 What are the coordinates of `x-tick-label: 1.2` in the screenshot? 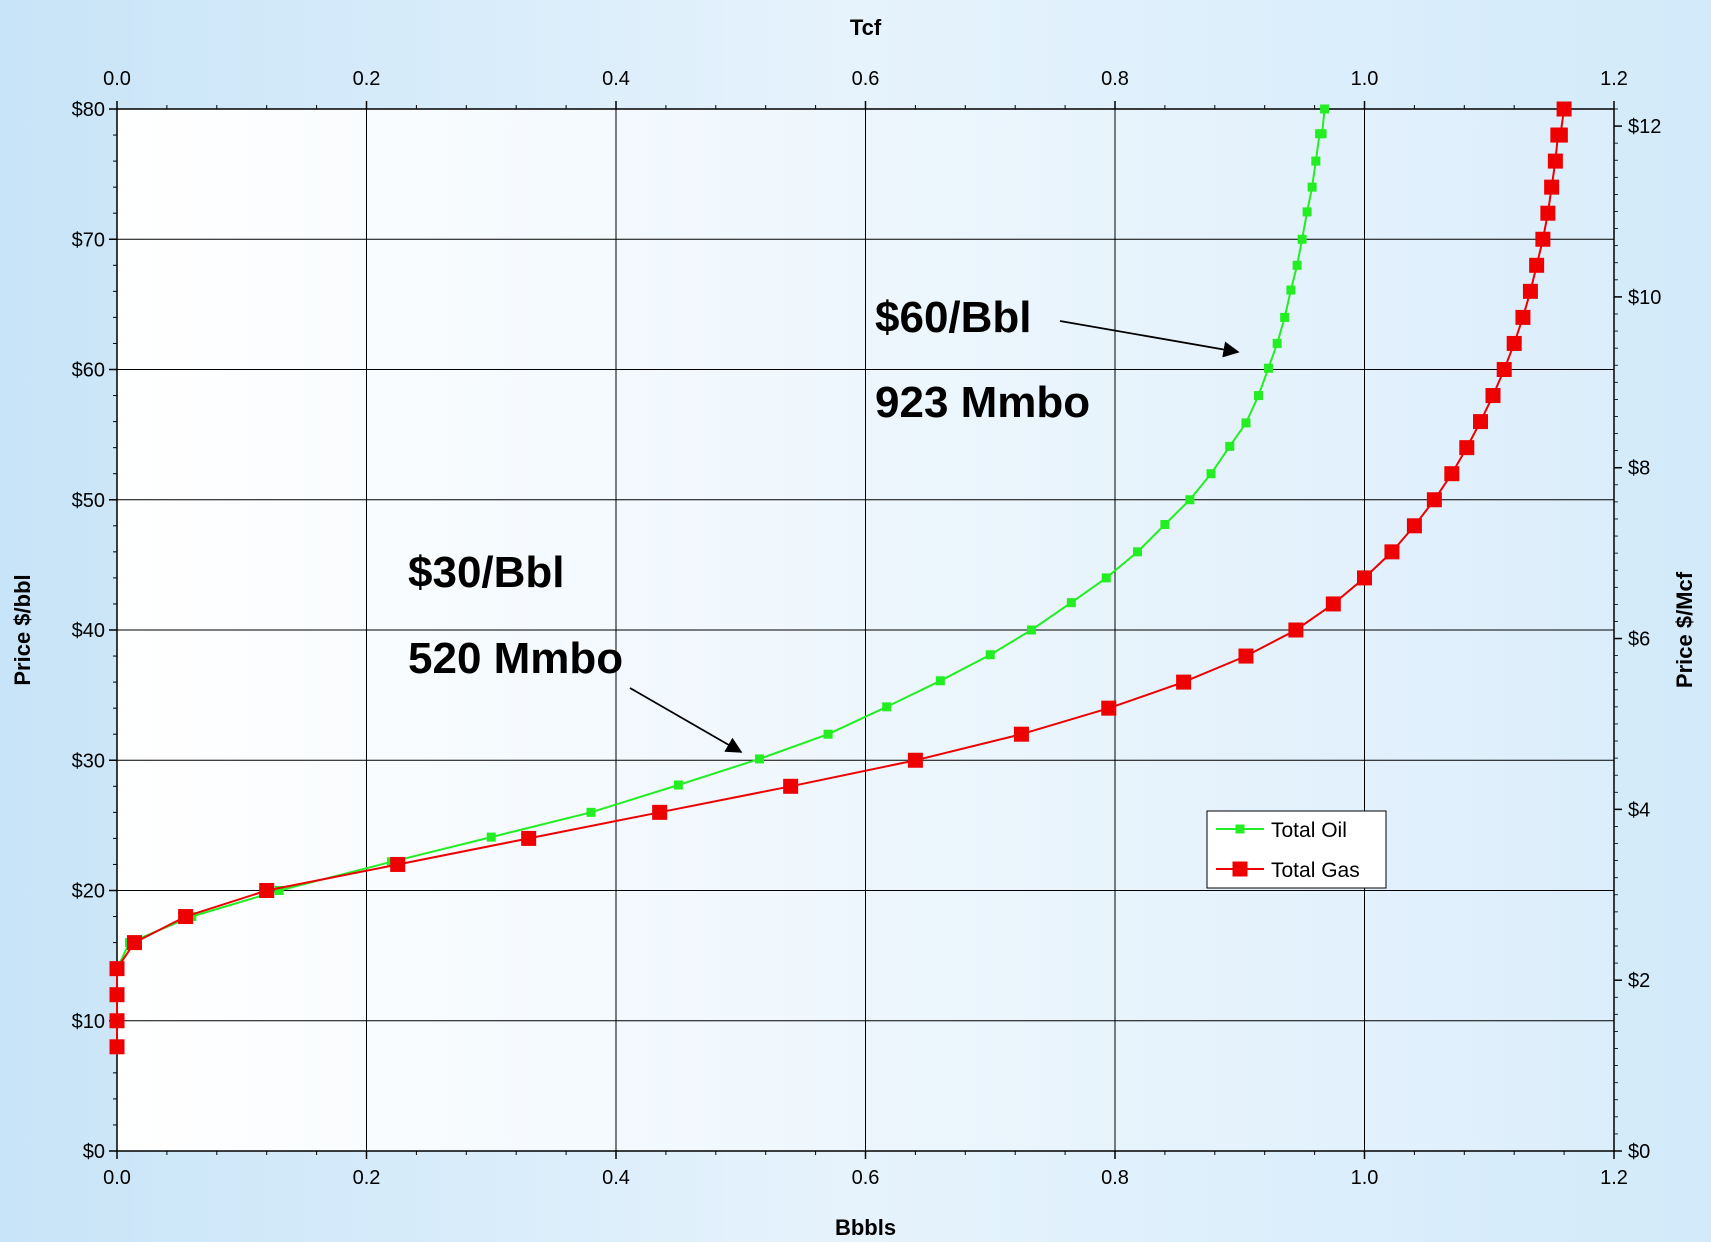 It's located at (1614, 1178).